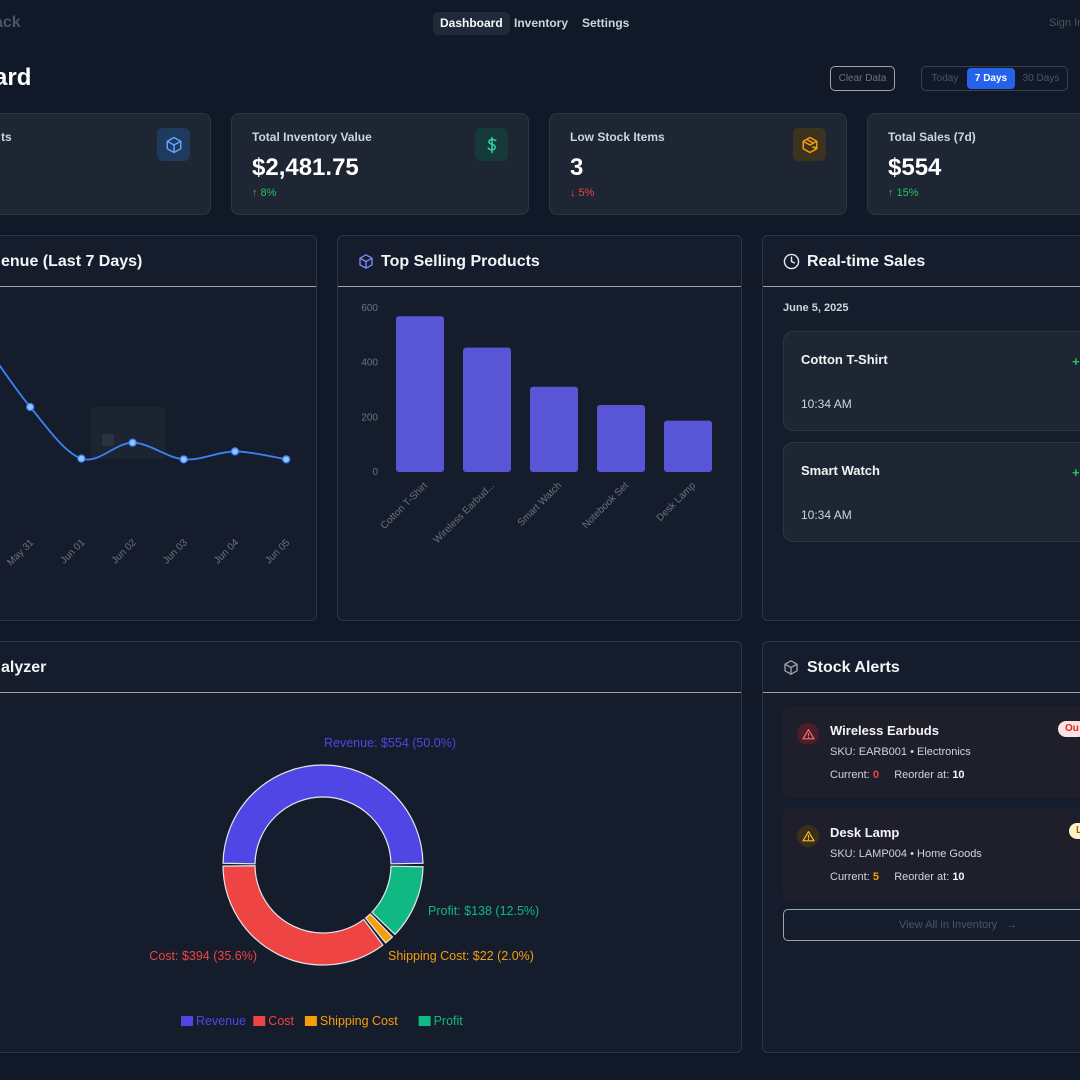 The image size is (1080, 1080). I want to click on panel-title: Top Selling Products, so click(460, 261).